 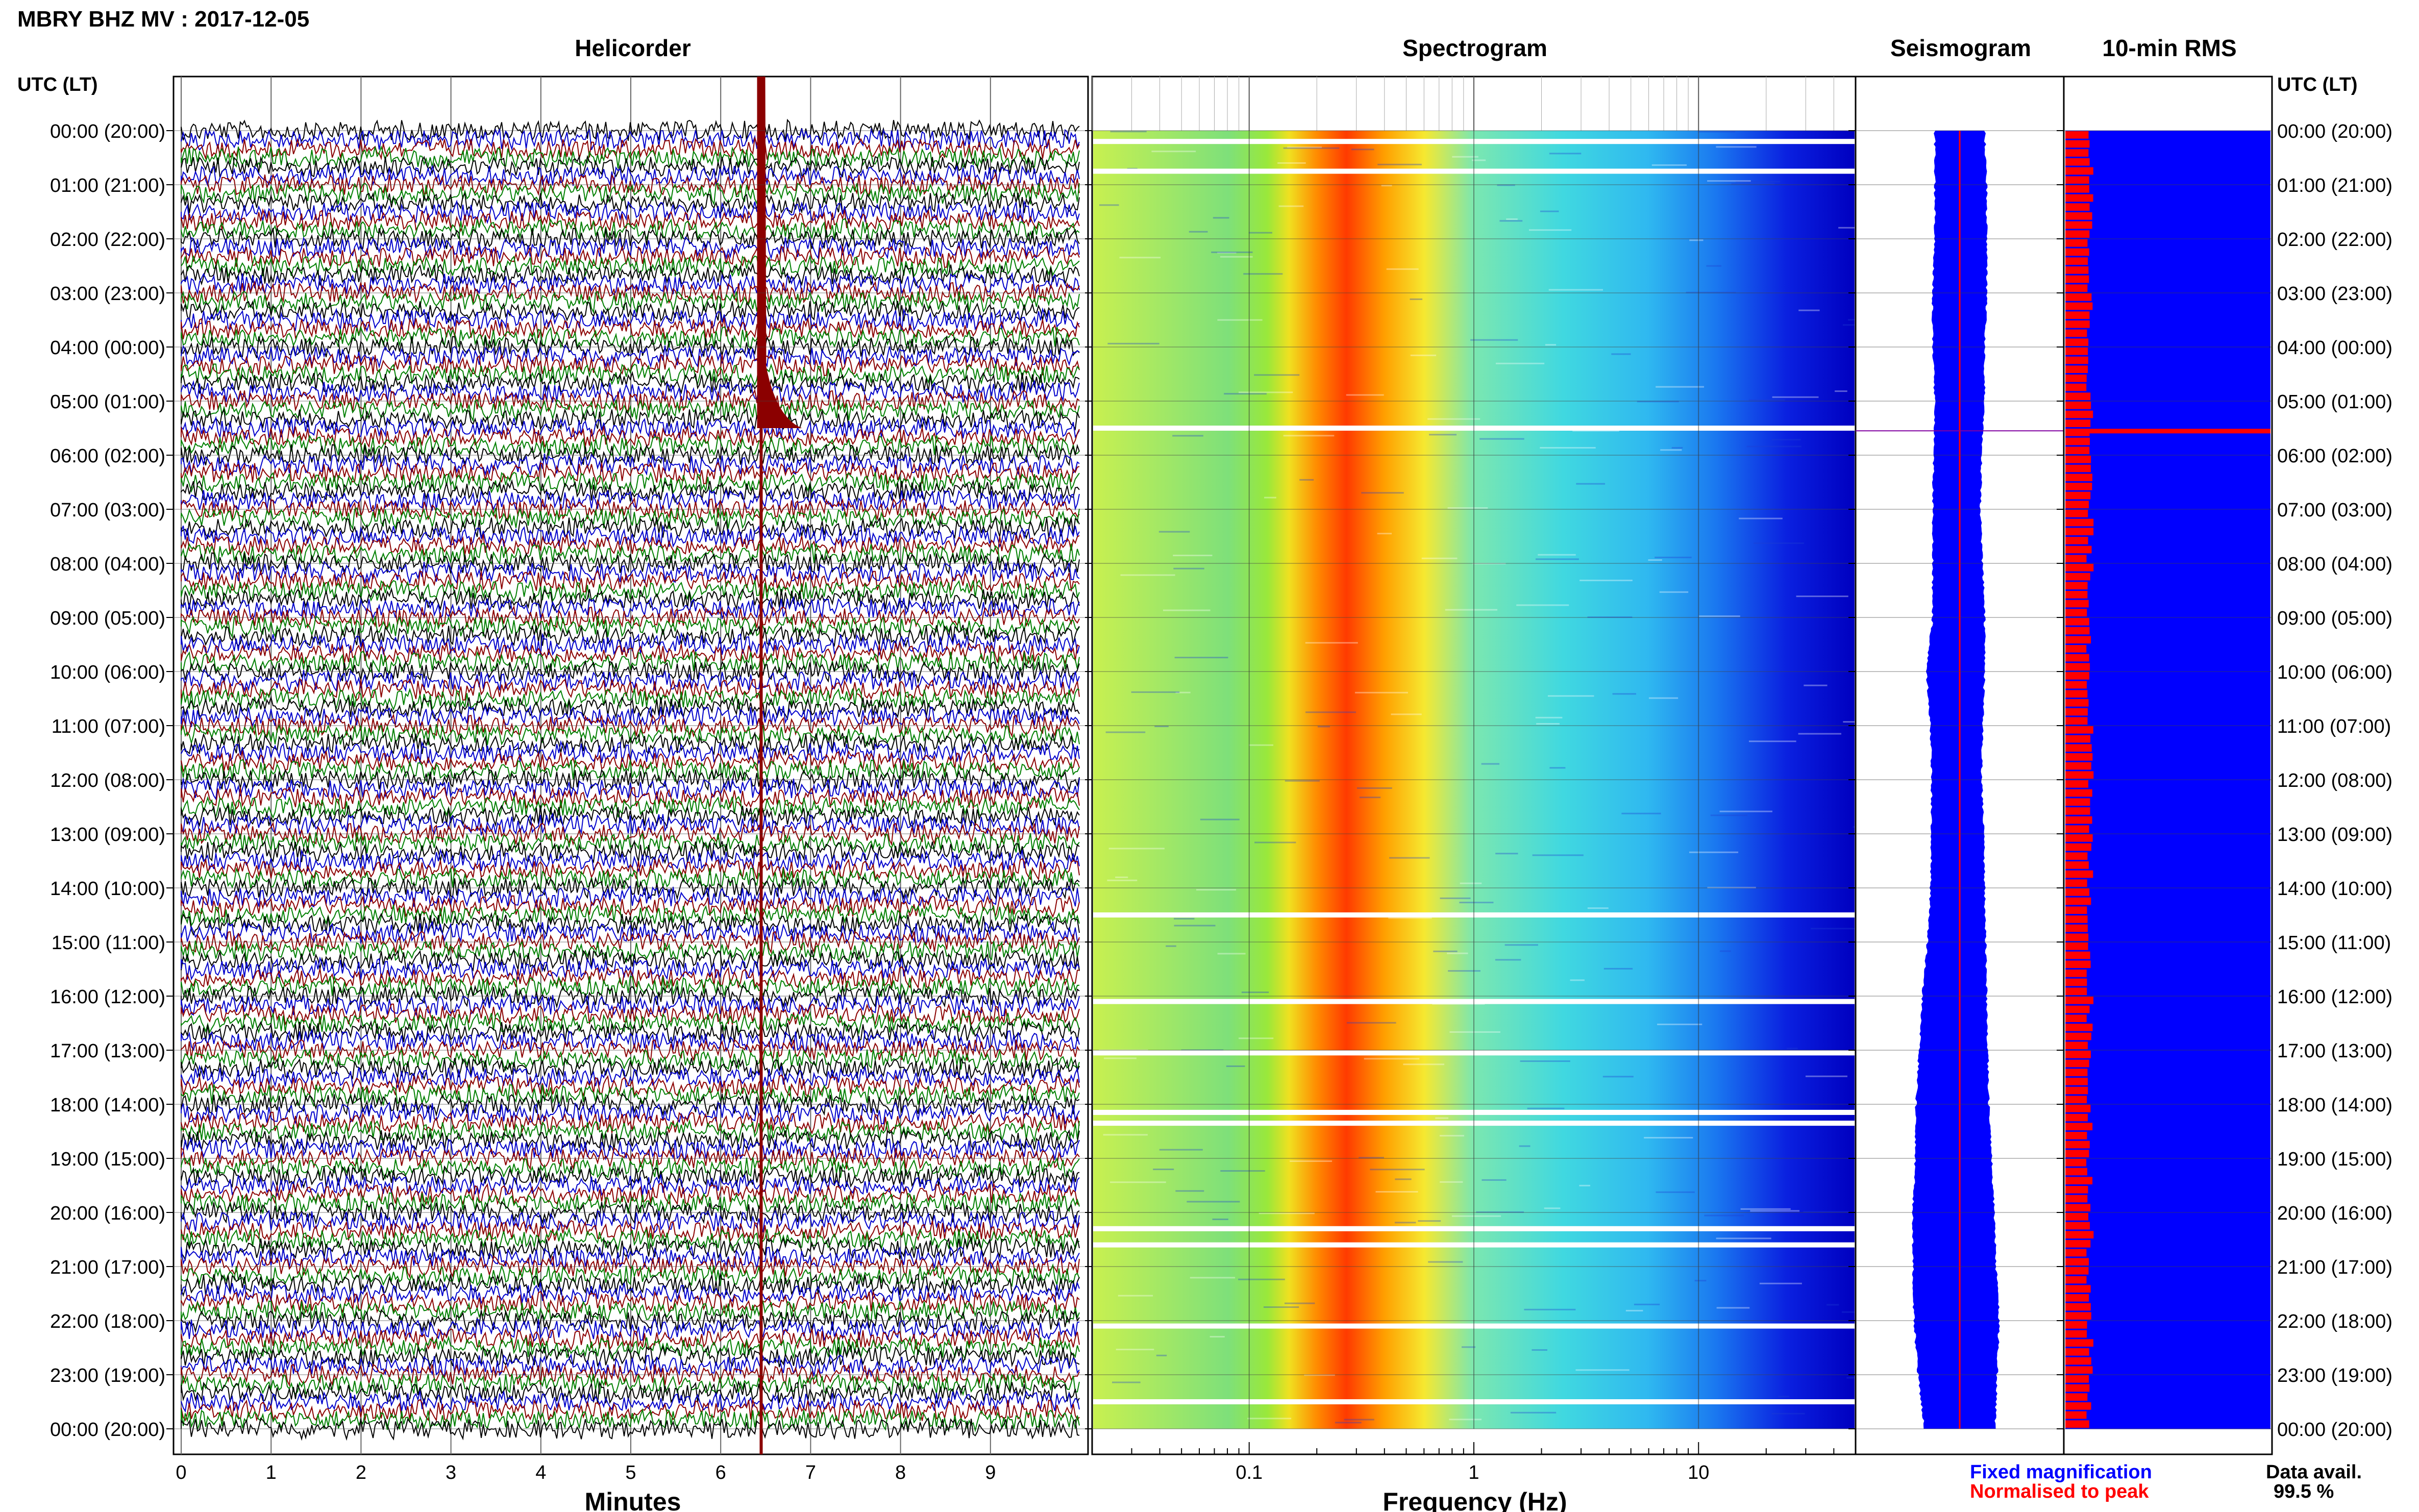 I want to click on time-label-left: 07:00 (03:00), so click(x=107, y=510).